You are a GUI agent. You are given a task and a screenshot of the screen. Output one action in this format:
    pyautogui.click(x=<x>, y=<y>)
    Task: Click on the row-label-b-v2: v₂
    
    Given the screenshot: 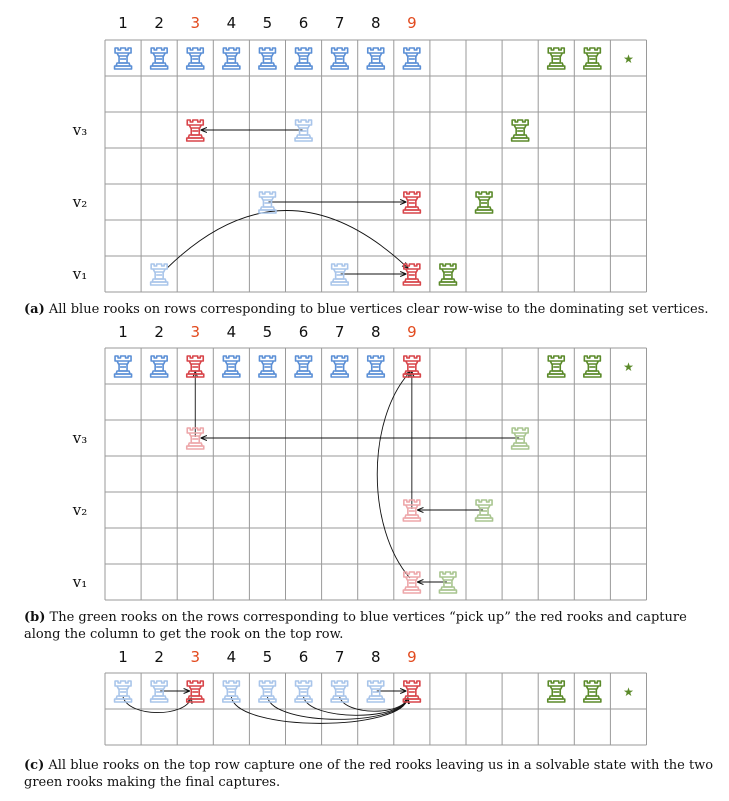 What is the action you would take?
    pyautogui.click(x=80, y=510)
    